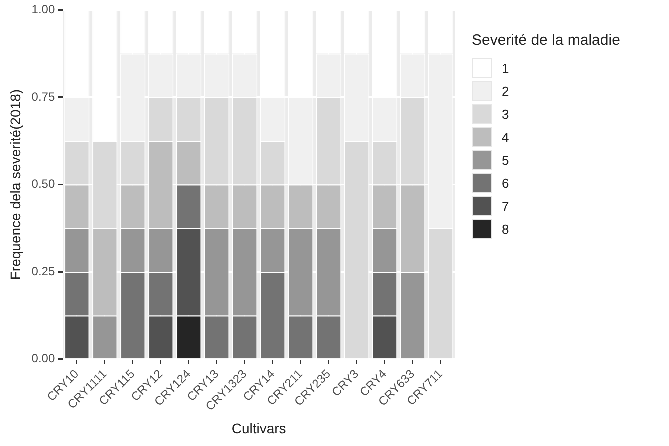  Describe the element at coordinates (506, 160) in the screenshot. I see `legend-label: 5` at that location.